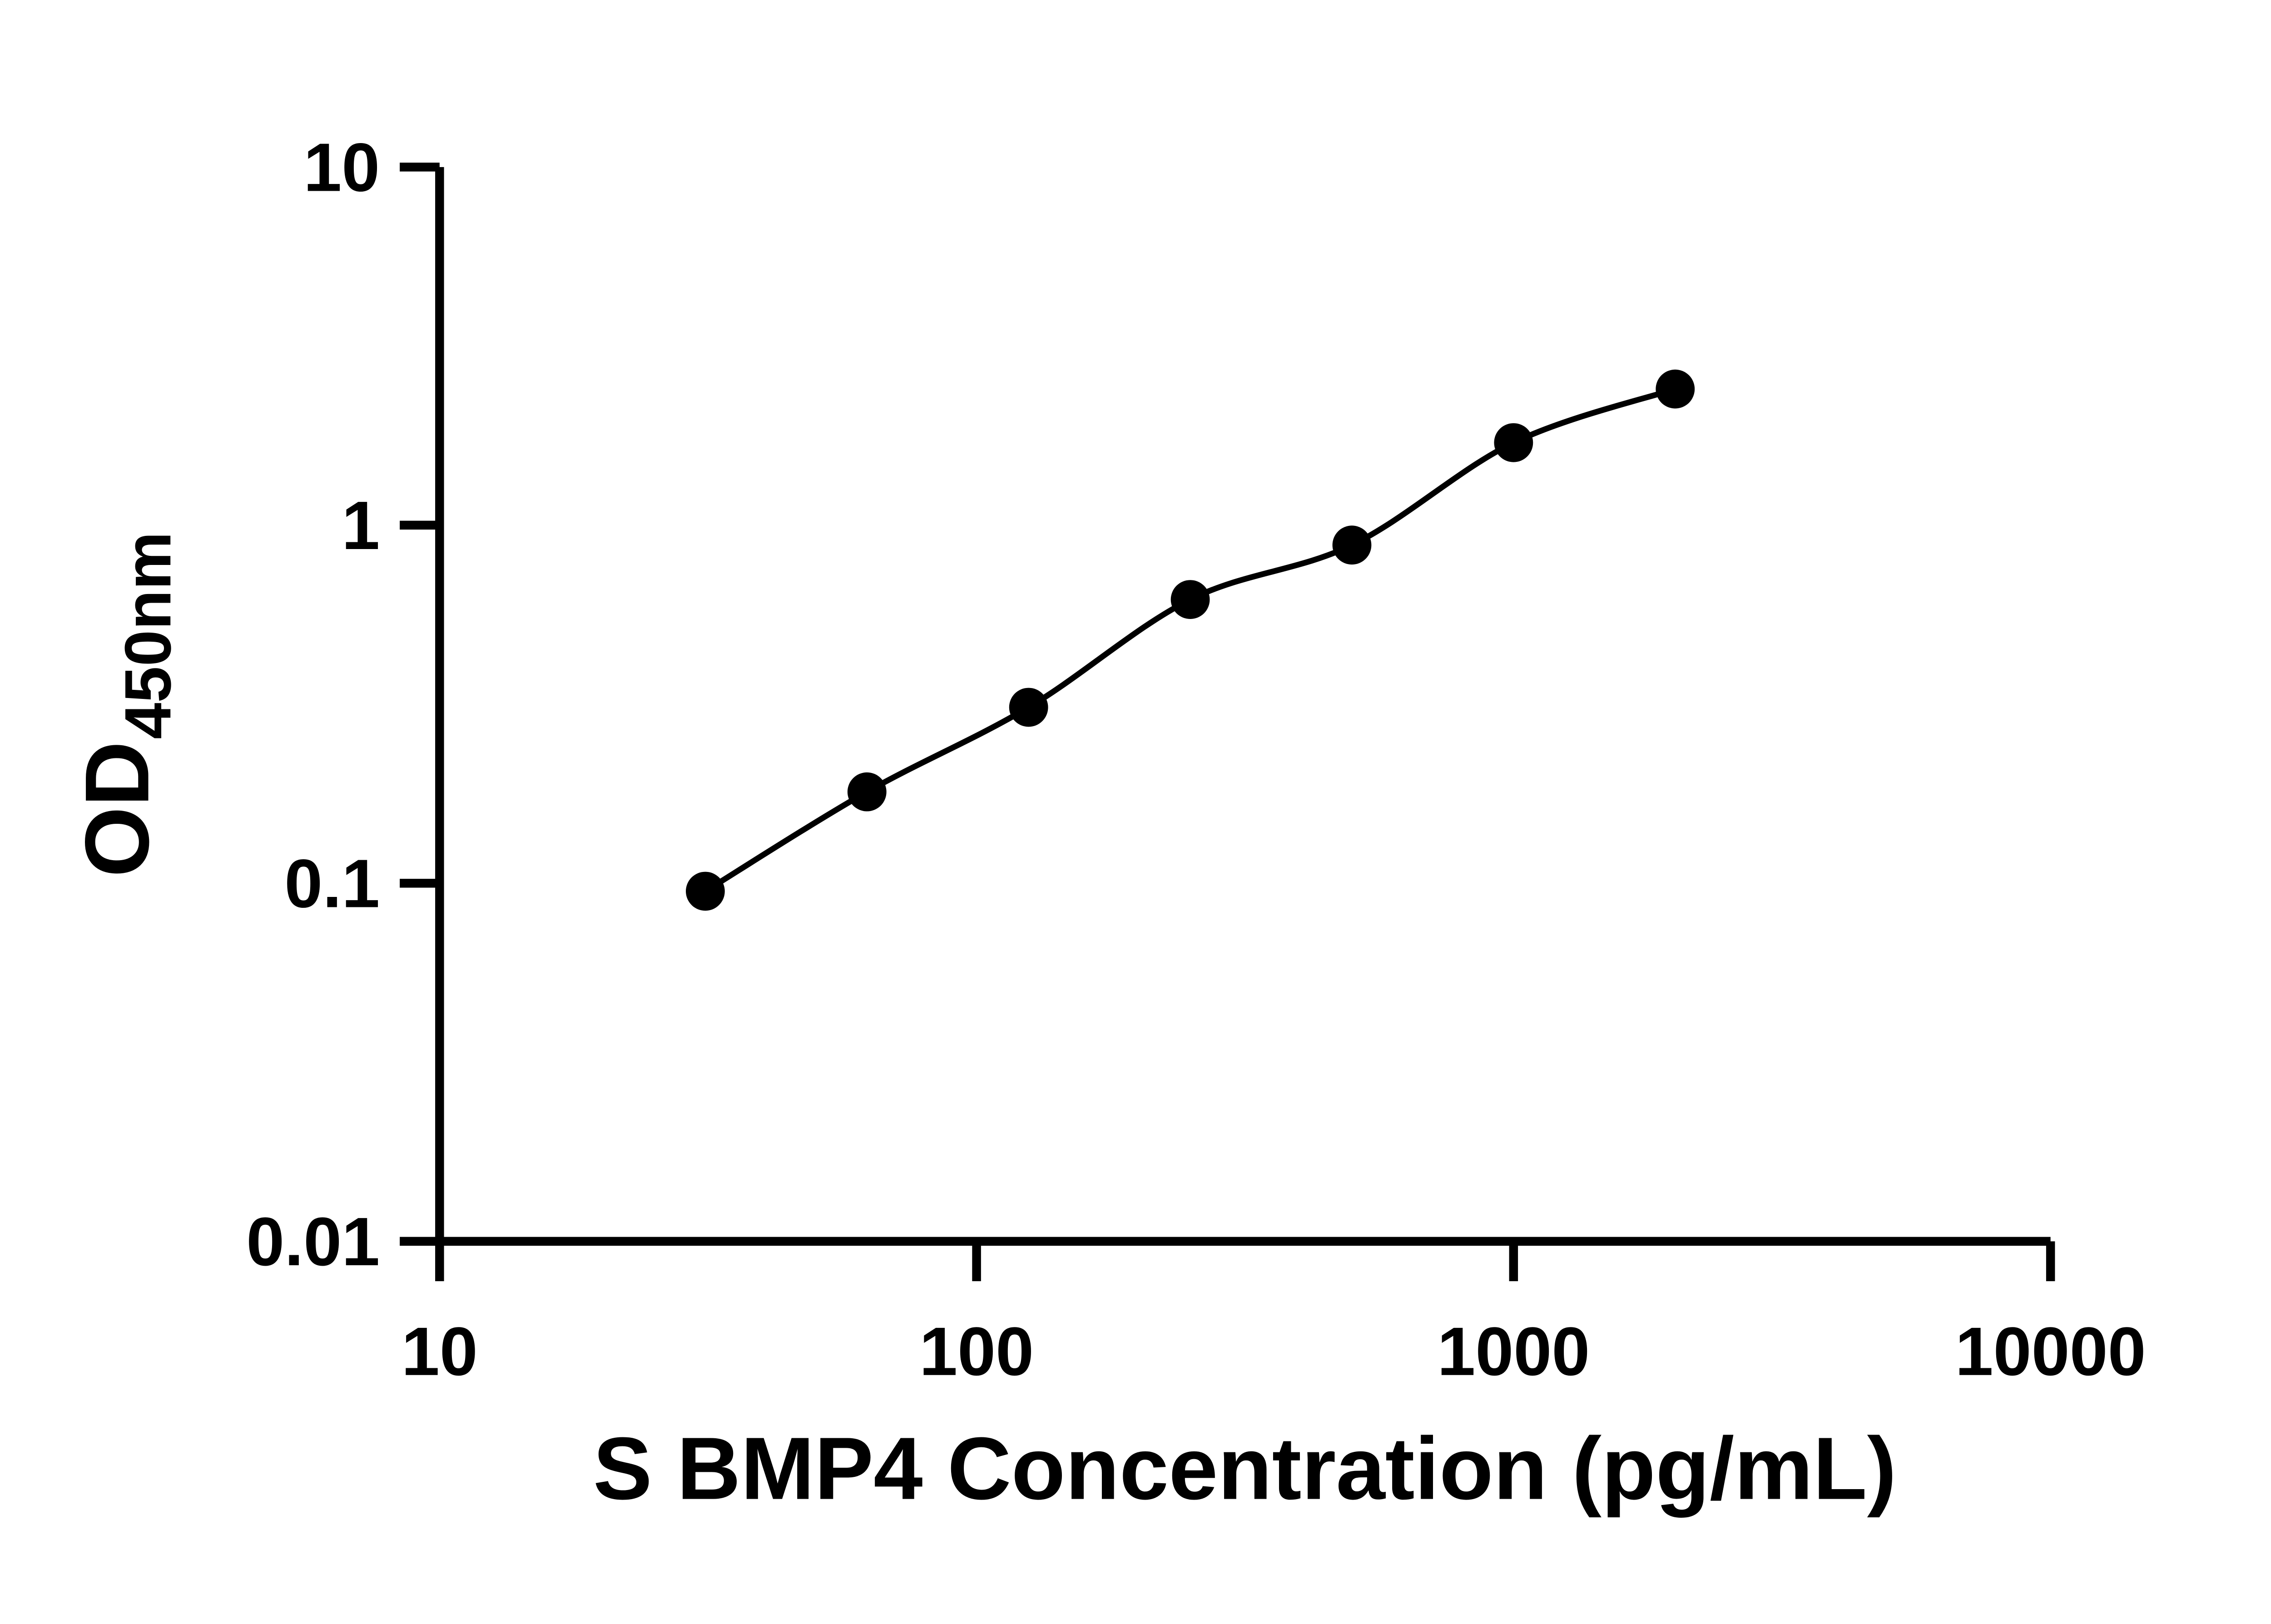 The image size is (2271, 1624). I want to click on y-tick-label: 10, so click(341, 167).